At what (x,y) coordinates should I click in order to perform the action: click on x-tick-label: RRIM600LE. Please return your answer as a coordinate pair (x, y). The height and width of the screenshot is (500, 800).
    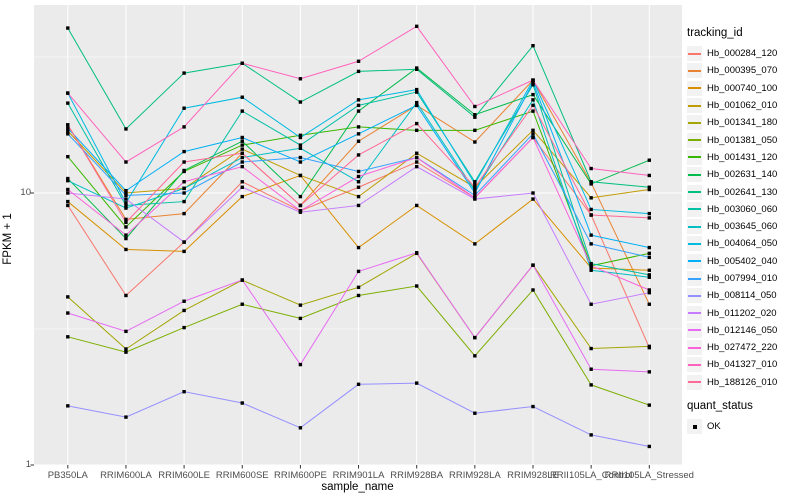
    Looking at the image, I should click on (184, 475).